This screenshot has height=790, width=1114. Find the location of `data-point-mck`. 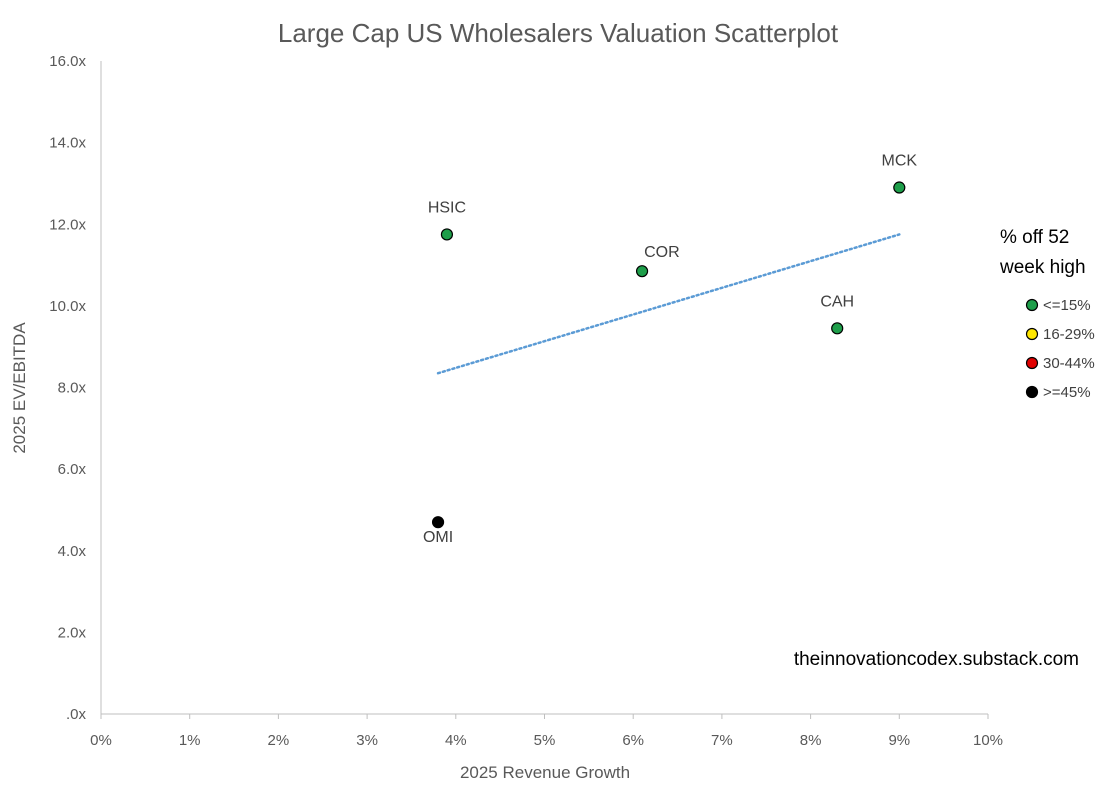

data-point-mck is located at coordinates (899, 187).